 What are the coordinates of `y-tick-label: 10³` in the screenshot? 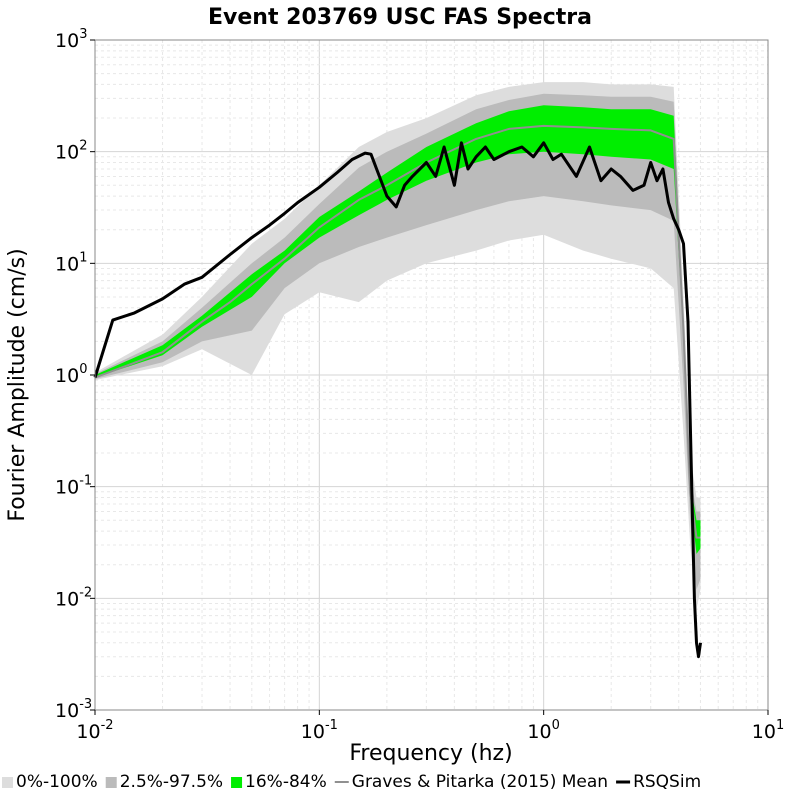 It's located at (71, 39).